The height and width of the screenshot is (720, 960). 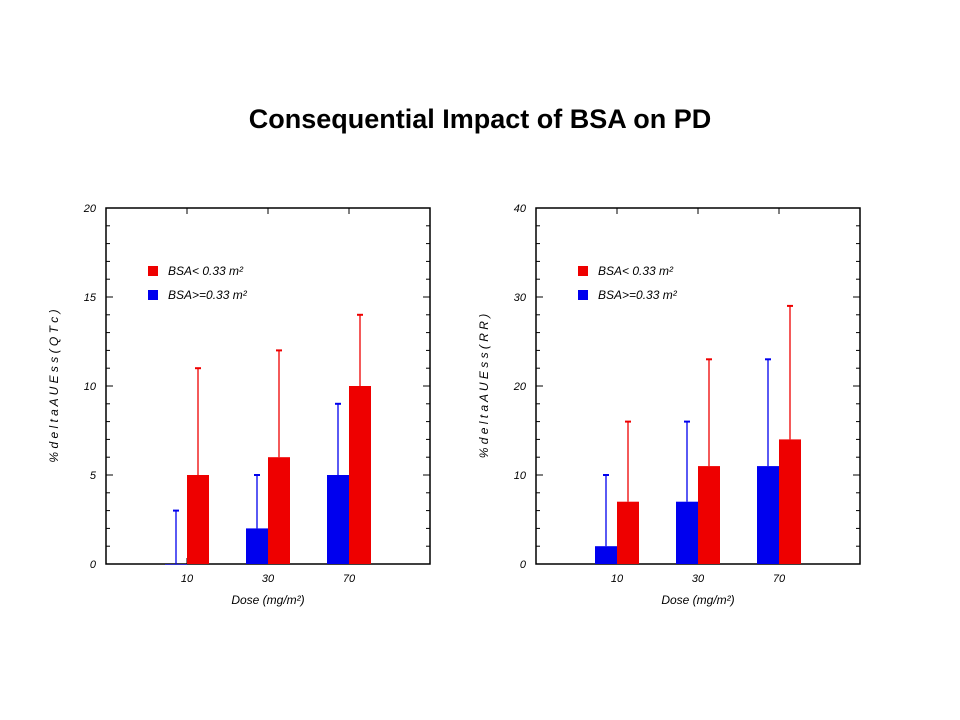 What do you see at coordinates (520, 298) in the screenshot?
I see `y-tick-label: 30` at bounding box center [520, 298].